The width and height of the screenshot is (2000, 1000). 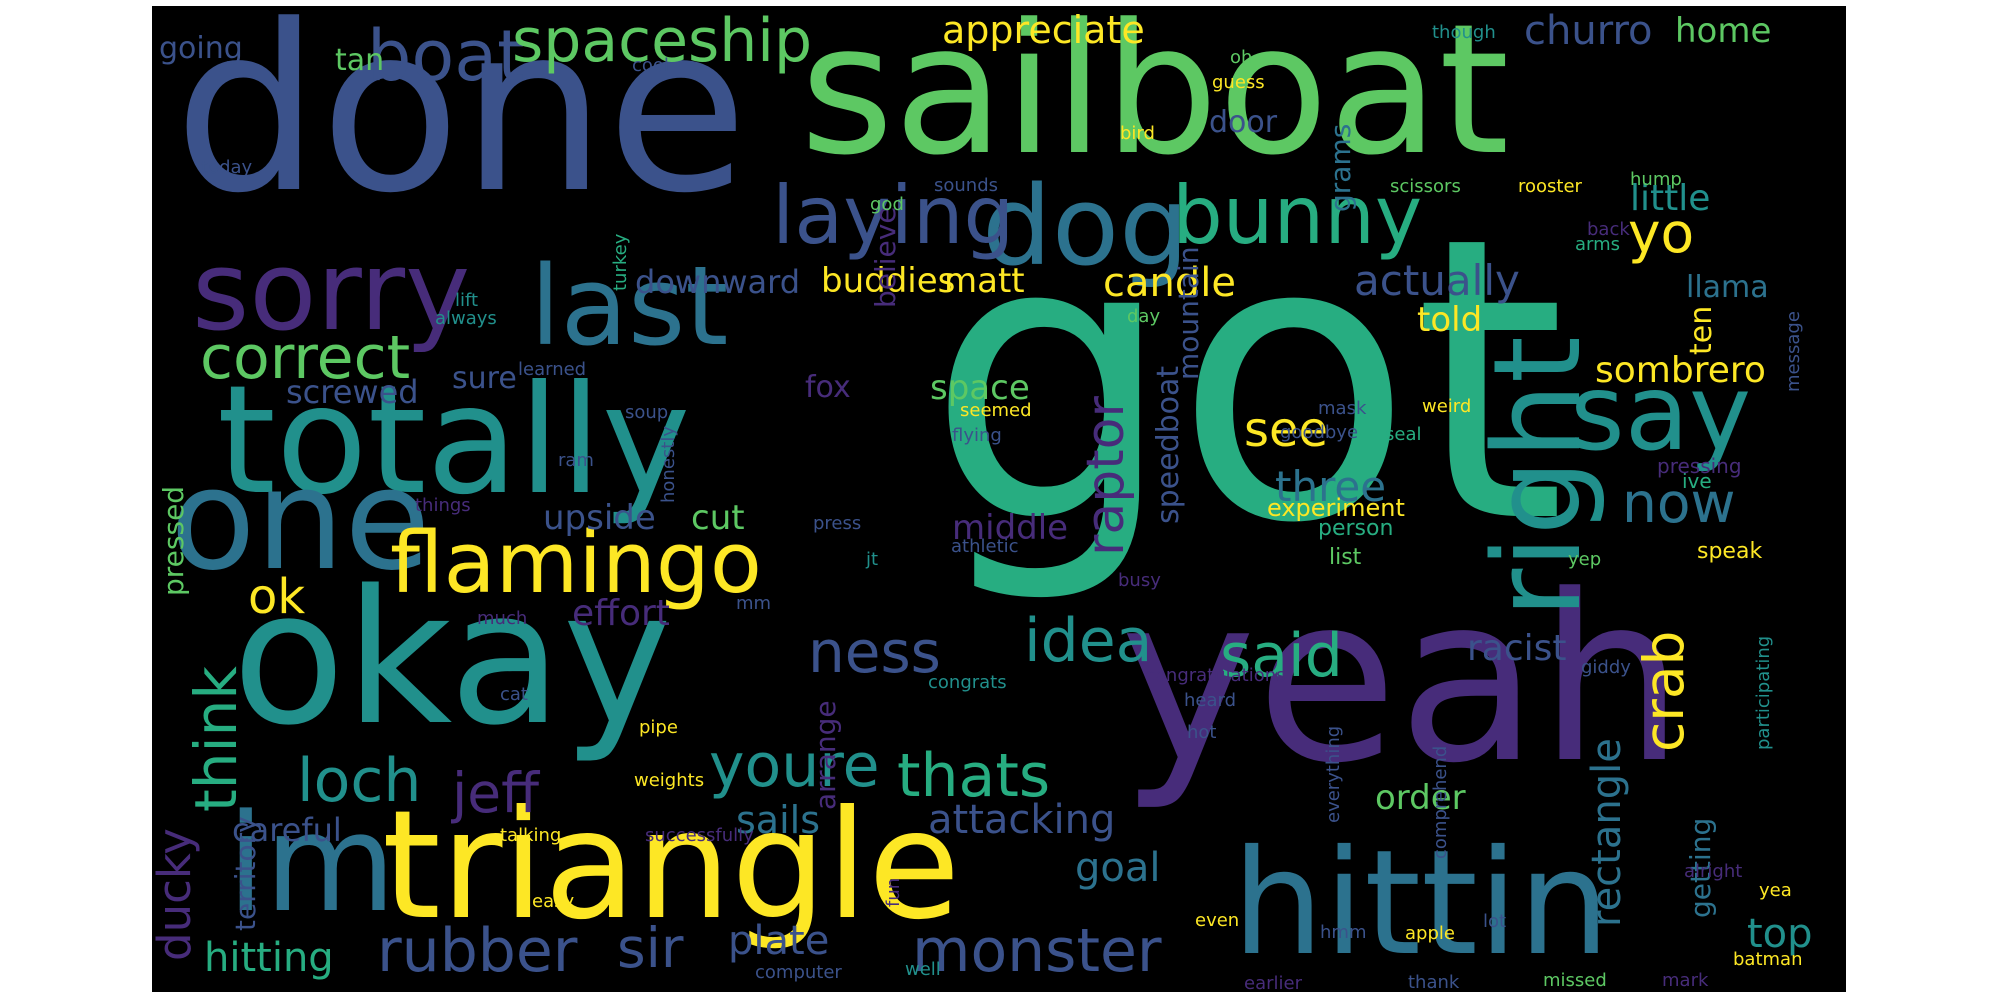 What do you see at coordinates (599, 518) in the screenshot?
I see `word-upside: upside` at bounding box center [599, 518].